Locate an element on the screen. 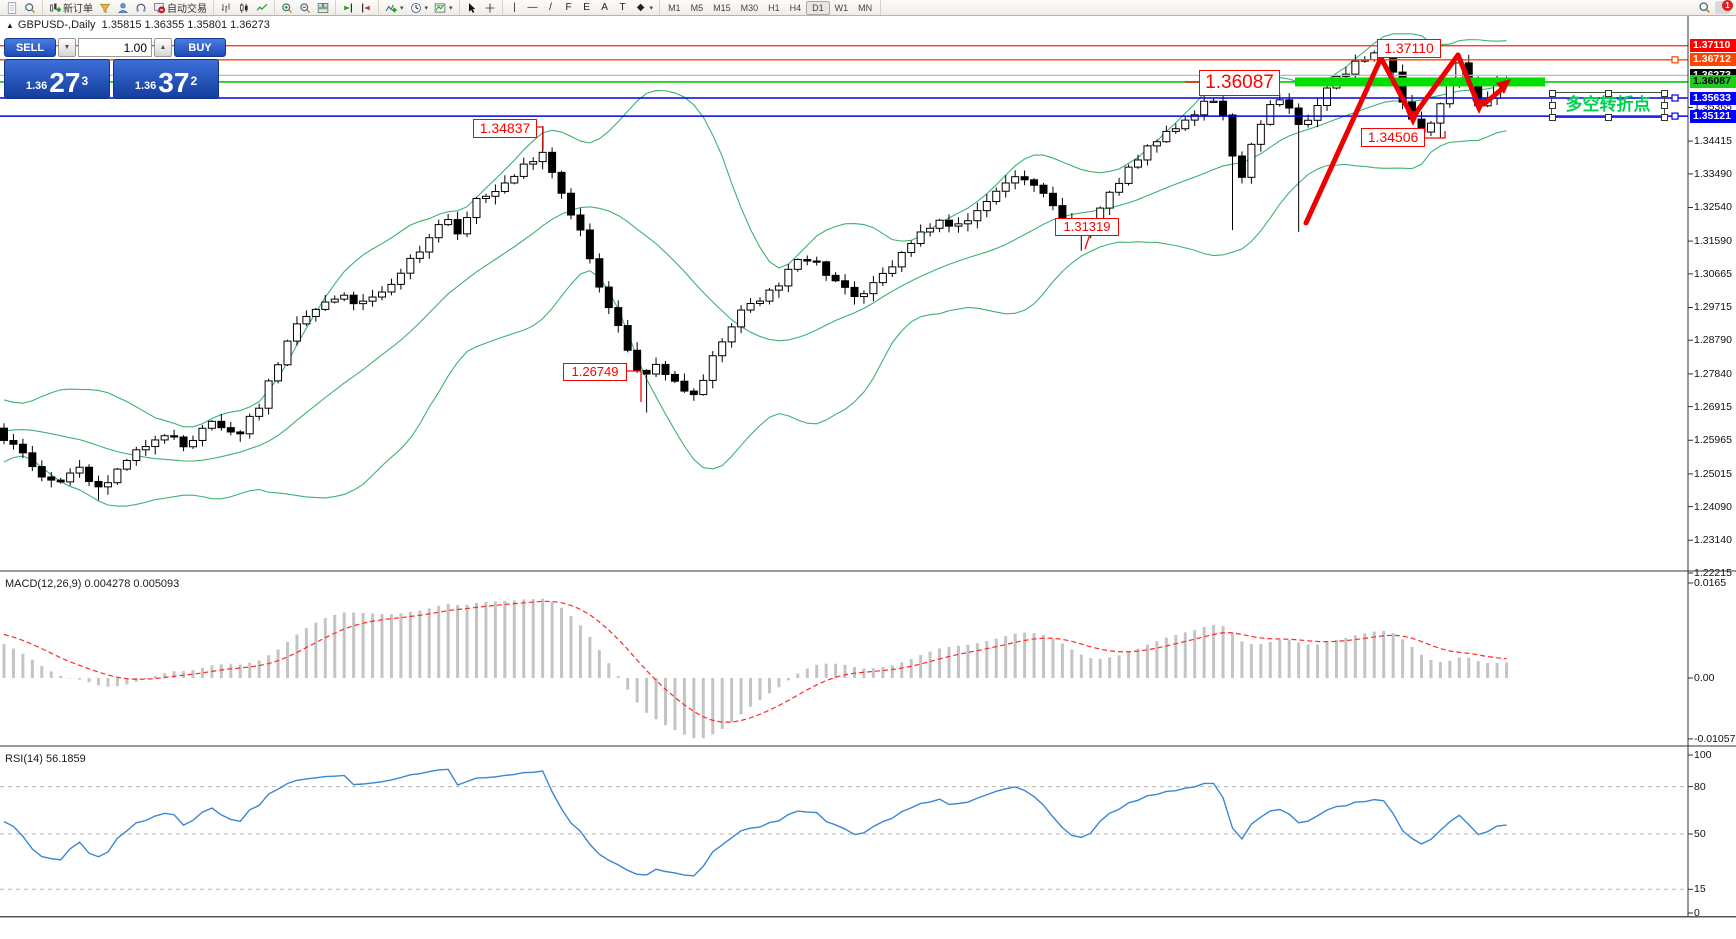  vertical-line-button: | is located at coordinates (515, 8).